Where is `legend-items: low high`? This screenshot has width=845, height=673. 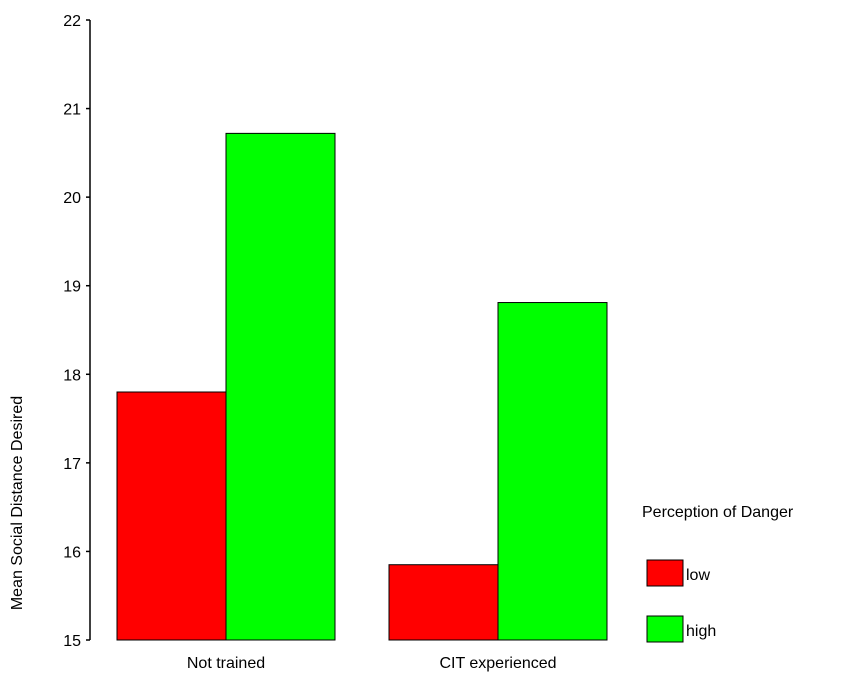
legend-items: low high is located at coordinates (681, 601).